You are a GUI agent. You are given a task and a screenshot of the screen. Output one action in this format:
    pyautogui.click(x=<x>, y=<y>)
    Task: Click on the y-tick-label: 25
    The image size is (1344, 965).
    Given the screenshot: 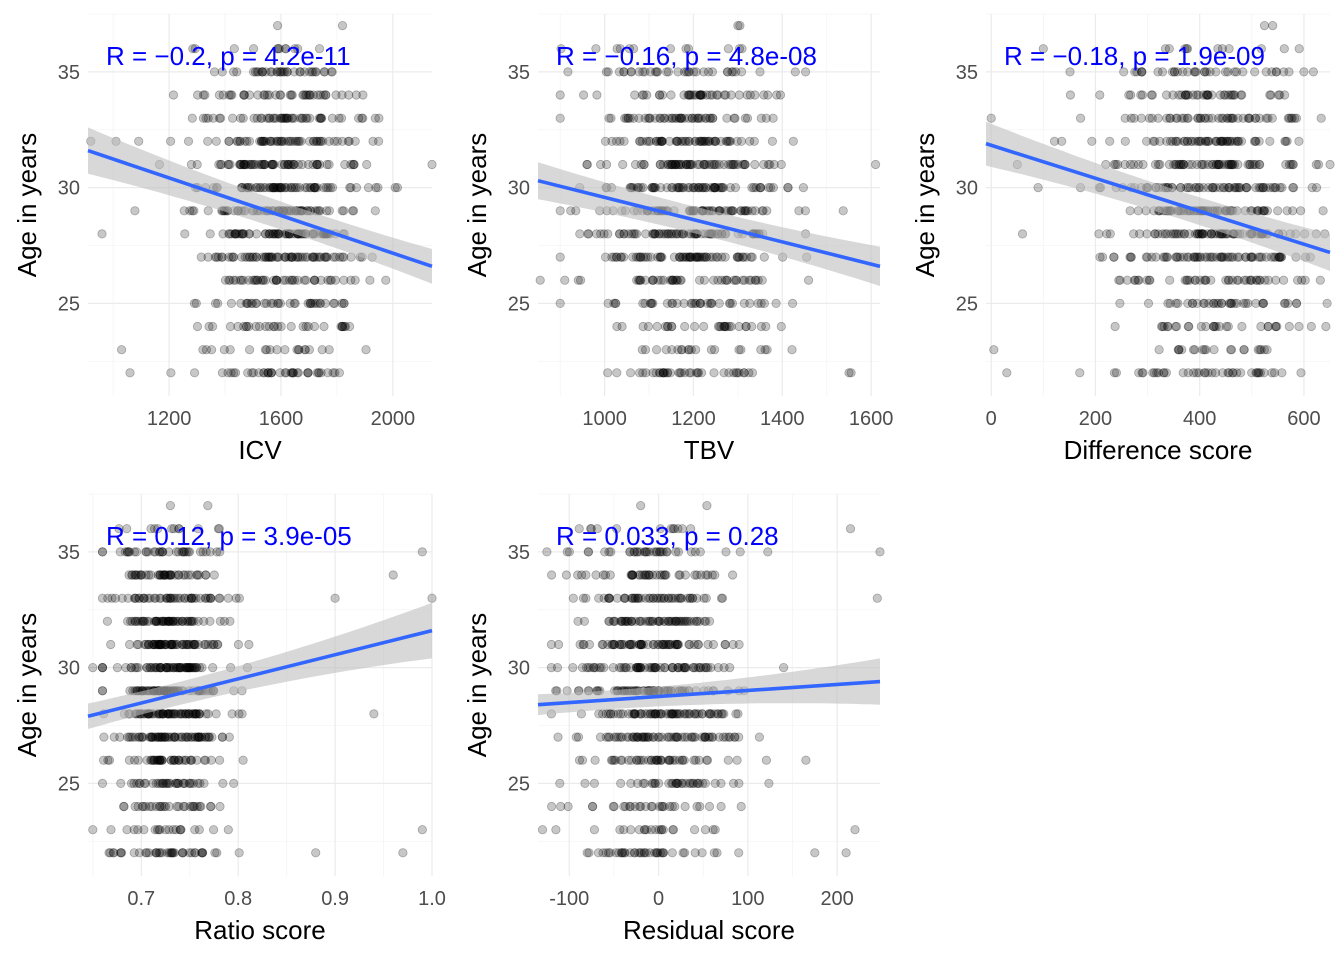 What is the action you would take?
    pyautogui.click(x=69, y=784)
    